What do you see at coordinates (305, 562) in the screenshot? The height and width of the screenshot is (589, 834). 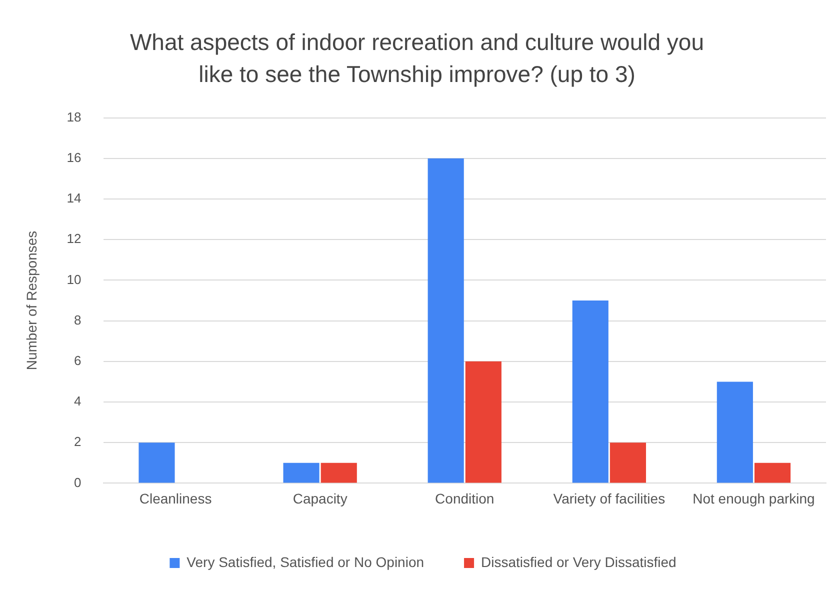 I see `legend-label: Very Satisfied, Satisfied or No Opinion` at bounding box center [305, 562].